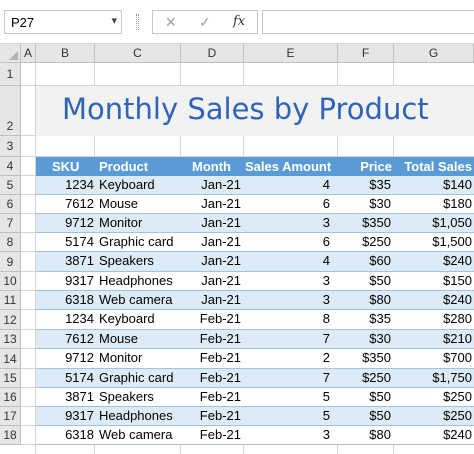 This screenshot has height=454, width=474. What do you see at coordinates (114, 21) in the screenshot?
I see `chevron-down-icon: ▾` at bounding box center [114, 21].